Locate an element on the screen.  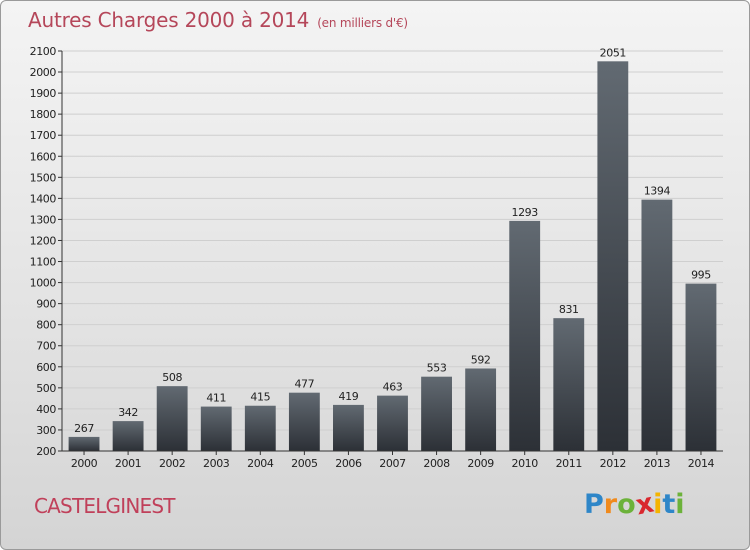
data-label: 553 is located at coordinates (437, 368).